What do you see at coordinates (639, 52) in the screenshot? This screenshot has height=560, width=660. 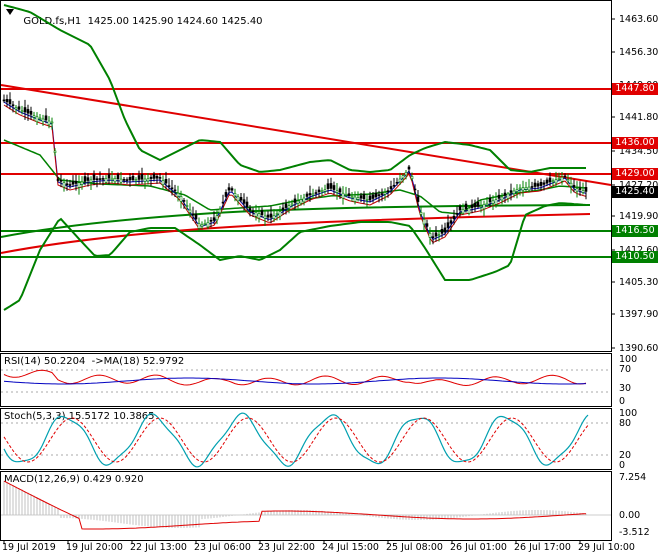 I see `price-tick: 1456.30` at bounding box center [639, 52].